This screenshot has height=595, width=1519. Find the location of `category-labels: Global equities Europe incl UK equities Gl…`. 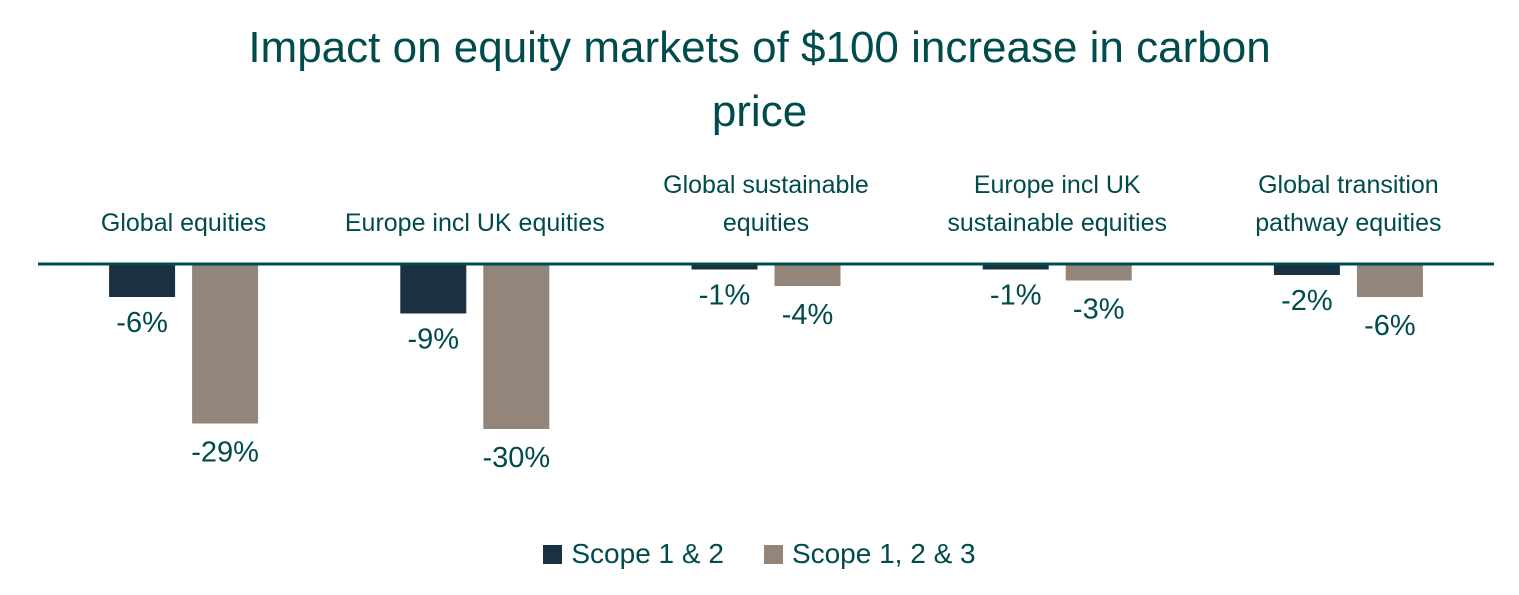

category-labels: Global equities Europe incl UK equities Gl… is located at coordinates (771, 204).